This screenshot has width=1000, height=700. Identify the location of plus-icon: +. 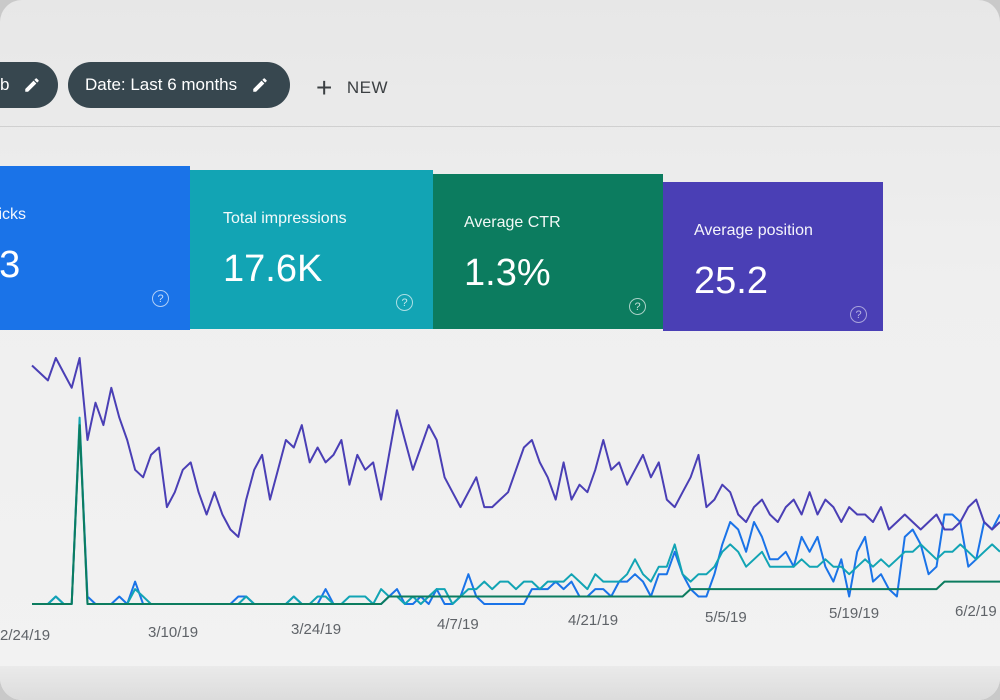
(324, 87).